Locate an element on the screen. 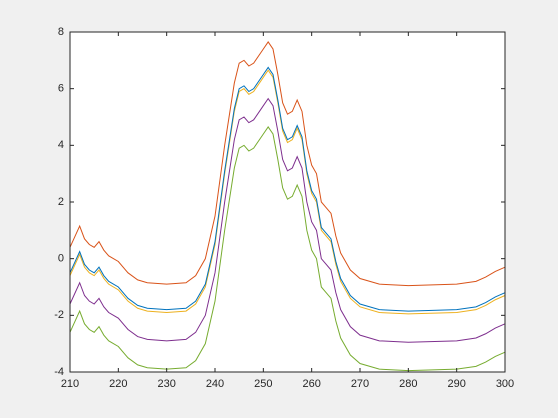 The image size is (558, 418). x-tick-label: 220 is located at coordinates (118, 384).